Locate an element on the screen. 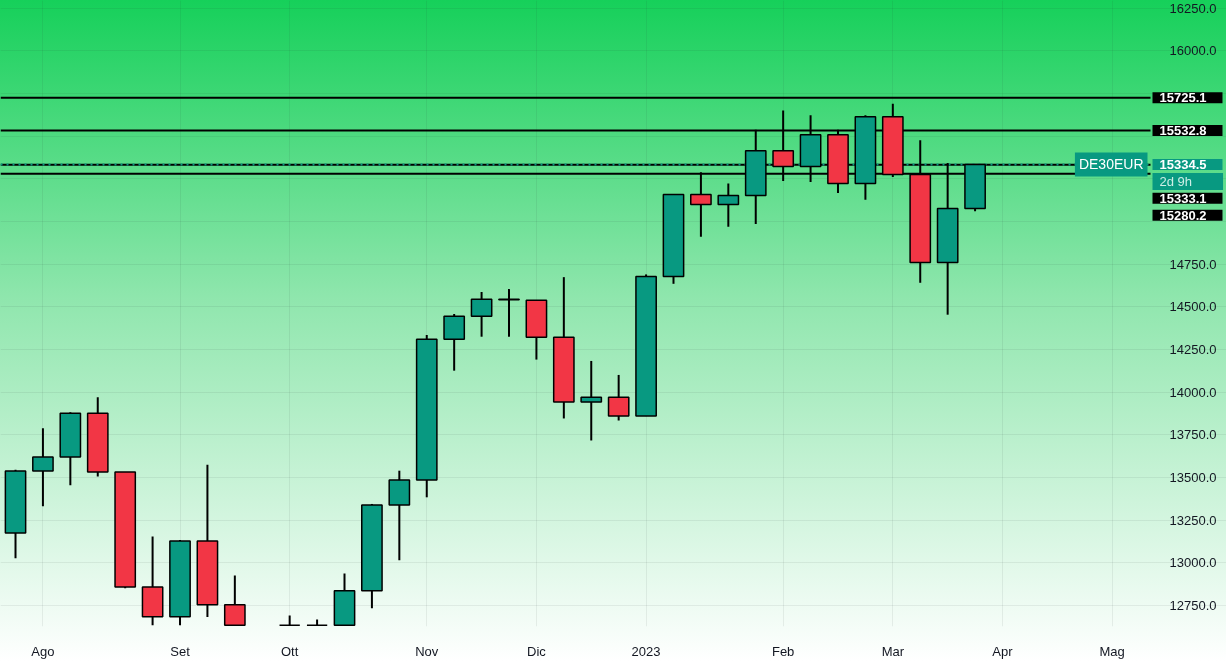  y-tick-label: 14500.0 is located at coordinates (1193, 307).